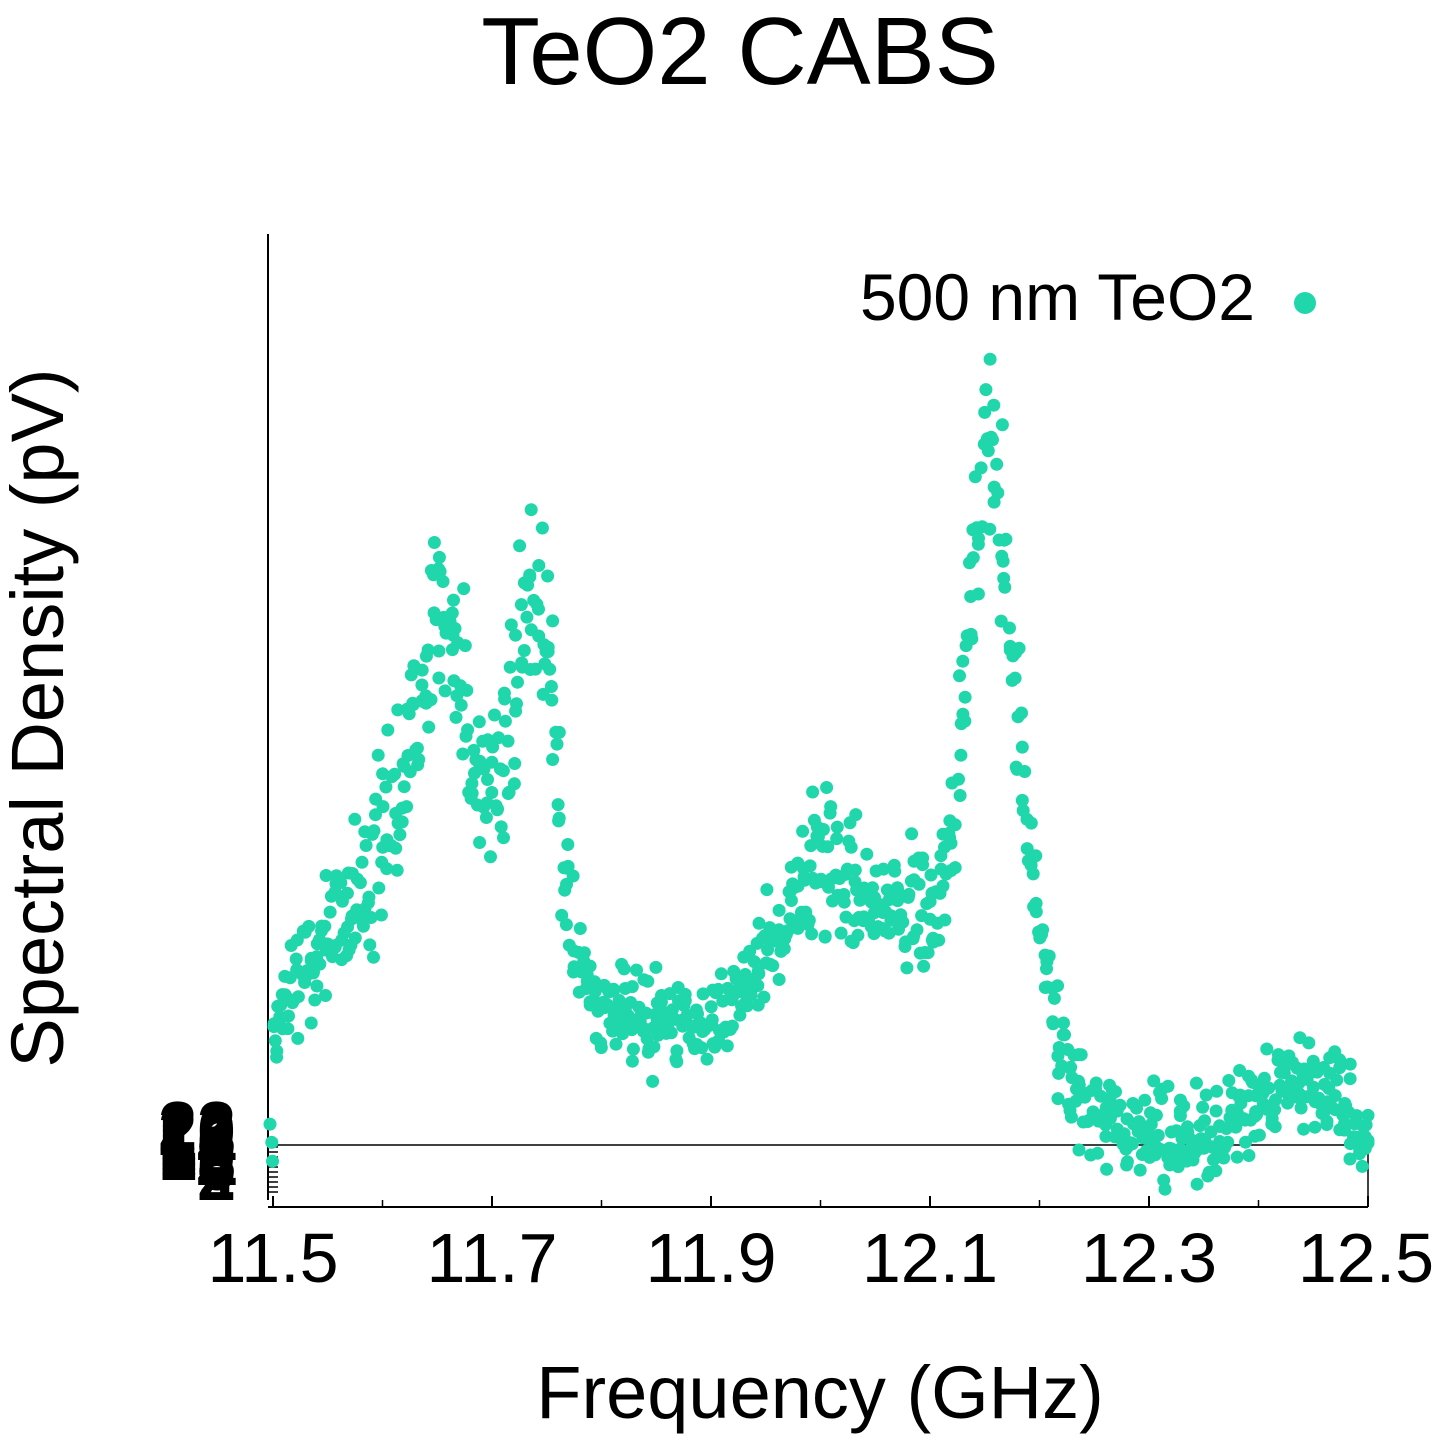 This screenshot has width=1440, height=1440. I want to click on y-tick-label: 18, so click(197, 1136).